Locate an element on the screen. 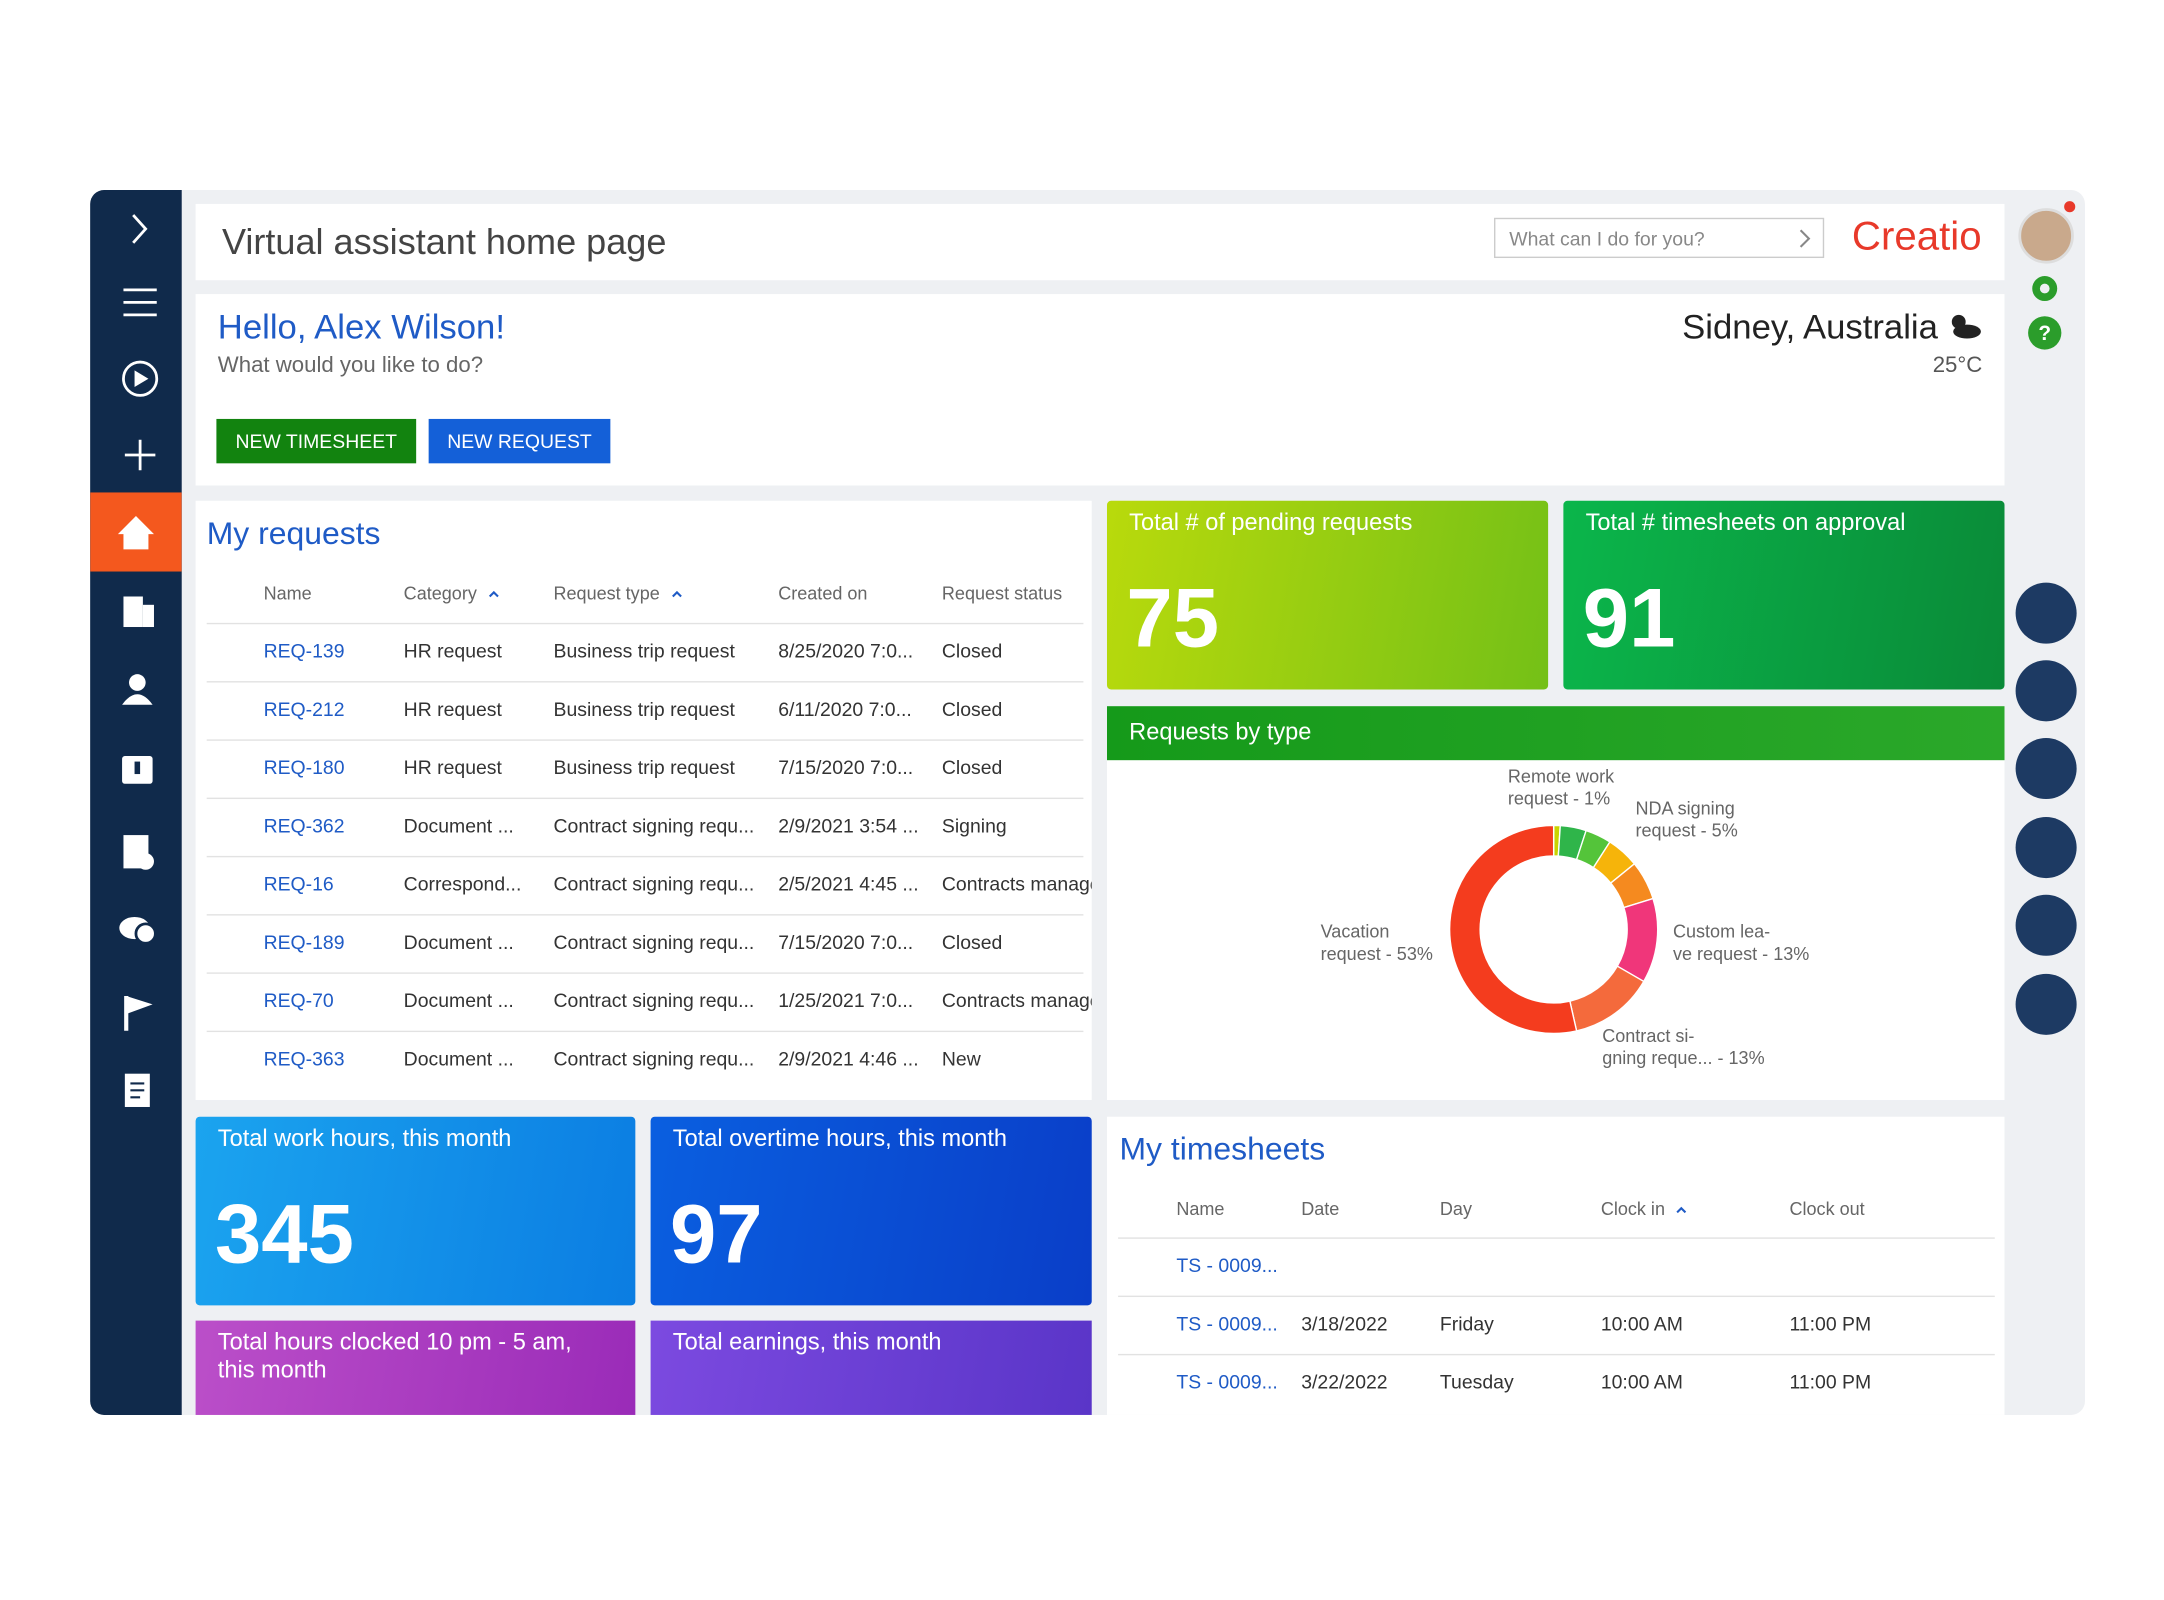 Image resolution: width=2164 pixels, height=1600 pixels. kpi-title: Total # of pending requests is located at coordinates (1271, 522).